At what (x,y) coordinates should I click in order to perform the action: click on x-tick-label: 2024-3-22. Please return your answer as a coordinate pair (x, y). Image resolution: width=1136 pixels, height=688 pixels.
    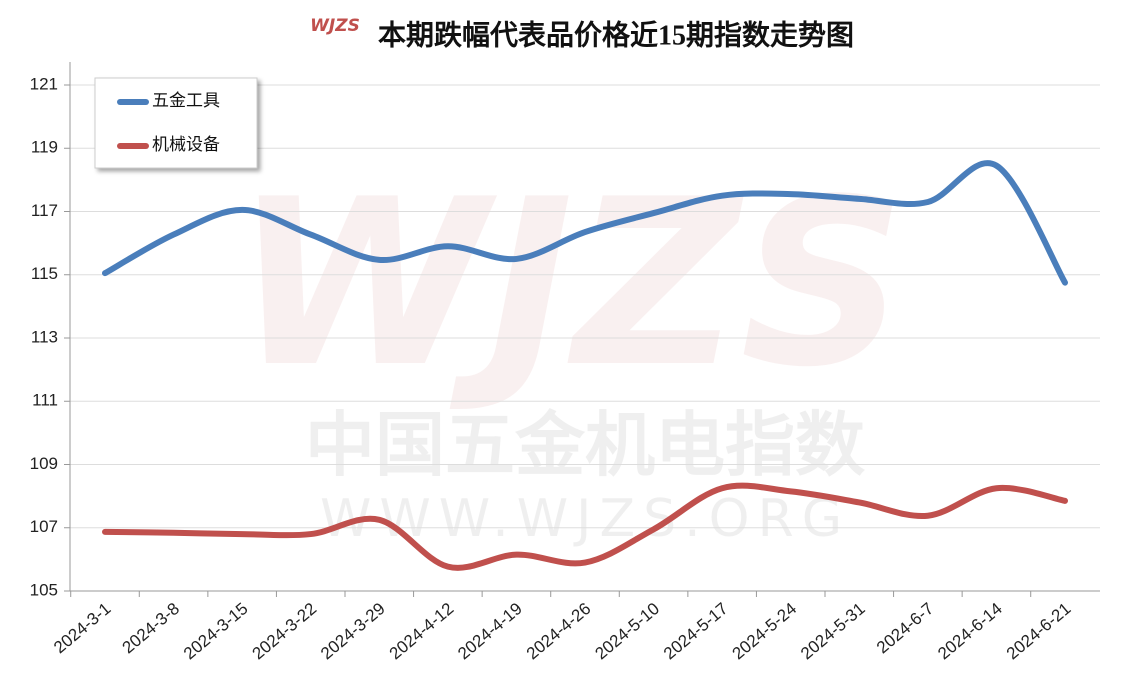
    Looking at the image, I should click on (285, 631).